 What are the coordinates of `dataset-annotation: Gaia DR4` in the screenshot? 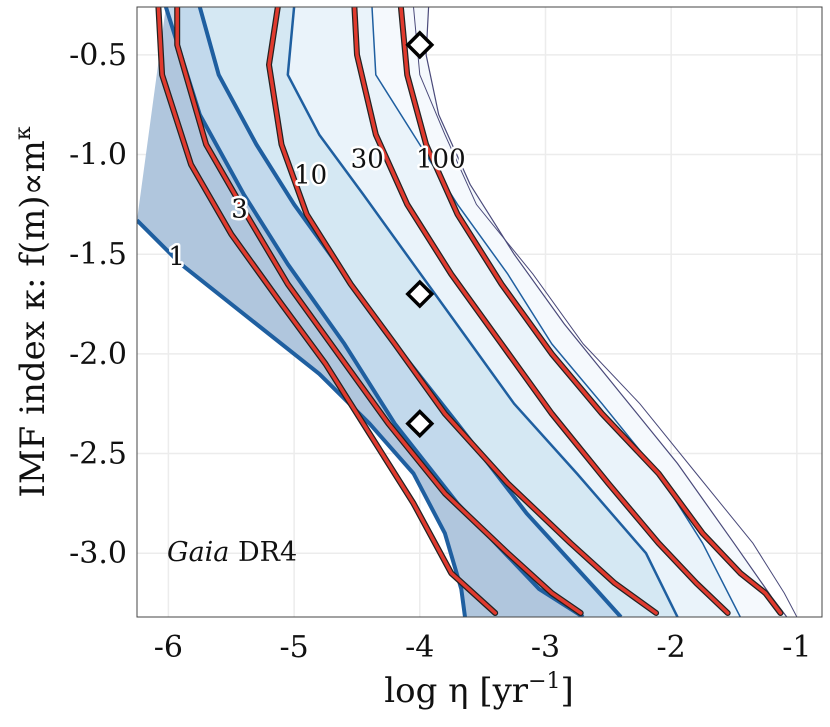 It's located at (232, 552).